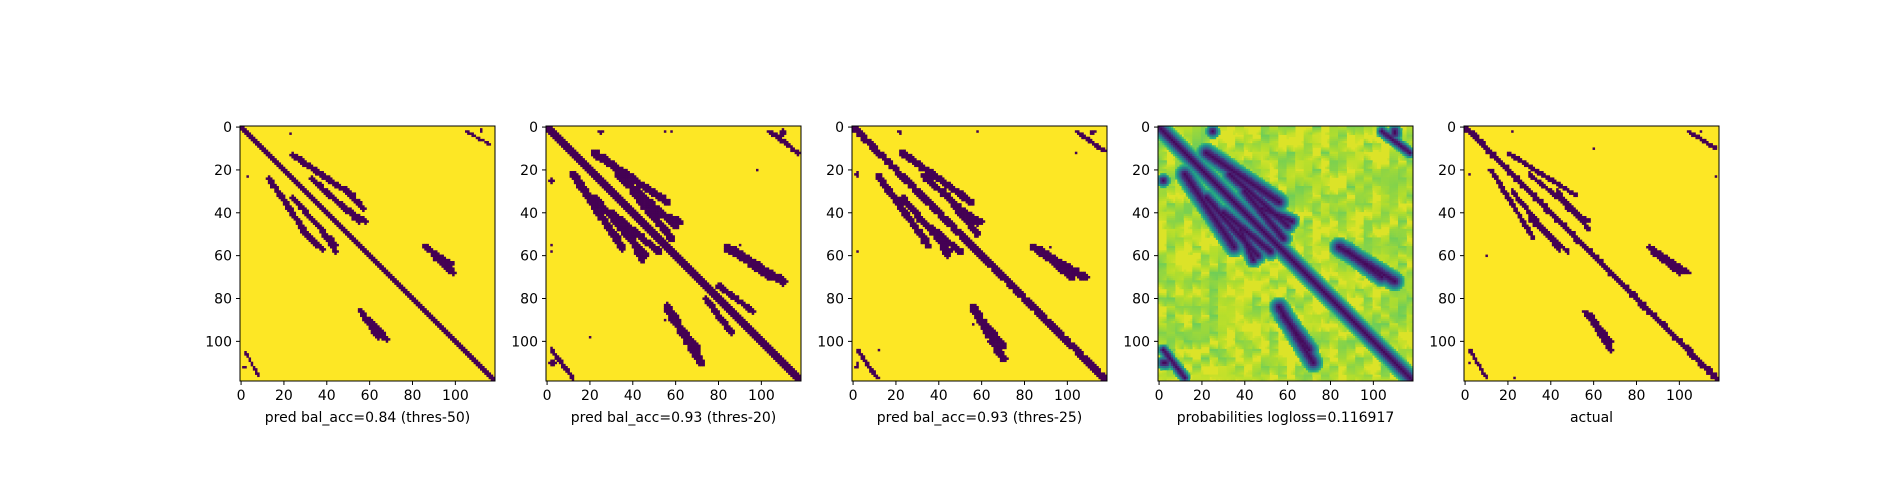 Image resolution: width=1900 pixels, height=500 pixels. What do you see at coordinates (979, 418) in the screenshot?
I see `x-axis-label-3: pred bal_acc=0.93 (thres-25)` at bounding box center [979, 418].